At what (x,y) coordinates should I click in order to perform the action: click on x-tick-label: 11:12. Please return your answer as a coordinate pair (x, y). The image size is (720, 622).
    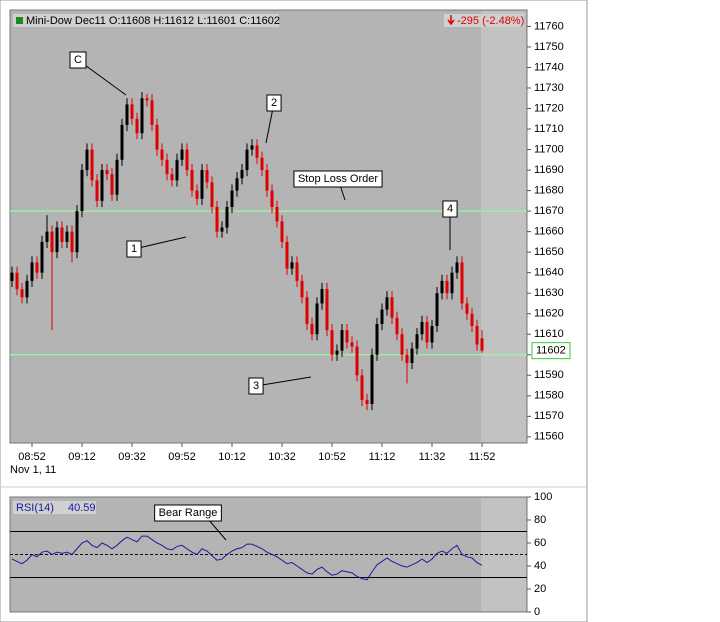
    Looking at the image, I should click on (382, 457).